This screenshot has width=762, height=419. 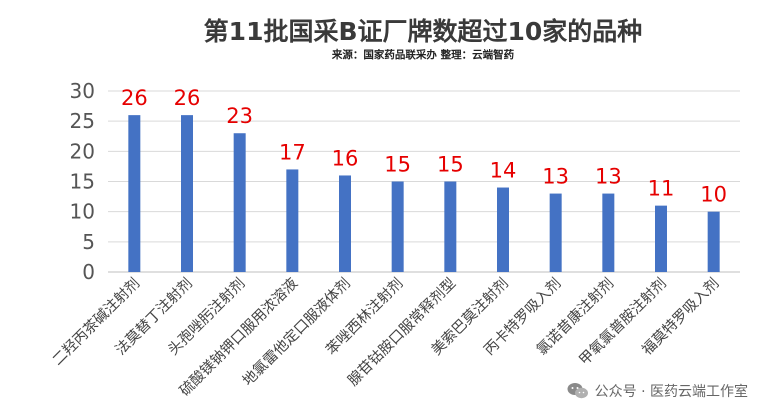 I want to click on watermark: 公众号 · 医药云端工作室, so click(x=657, y=391).